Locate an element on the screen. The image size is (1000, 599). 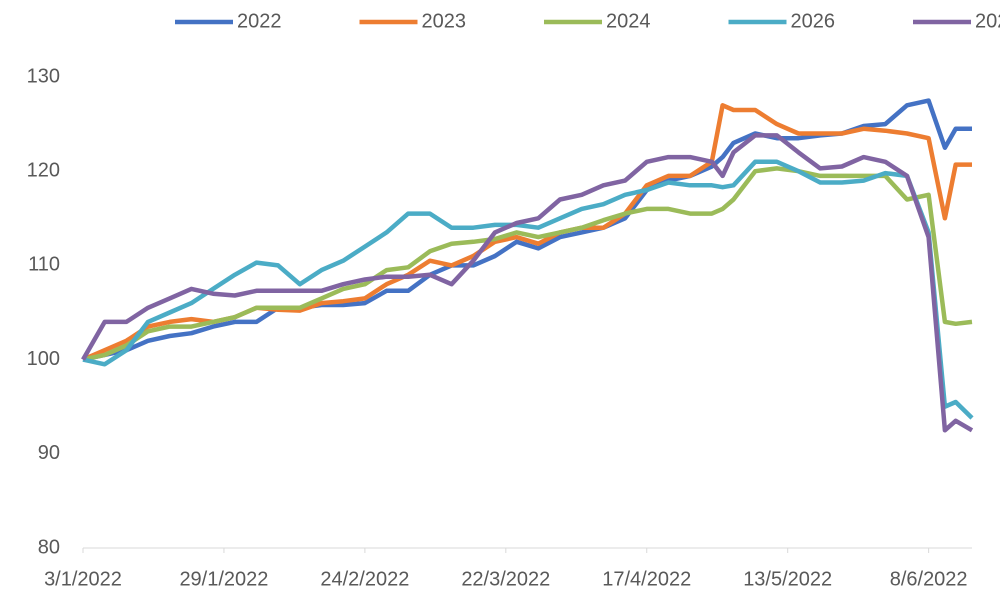
y-tick-label: 90 is located at coordinates (49, 453).